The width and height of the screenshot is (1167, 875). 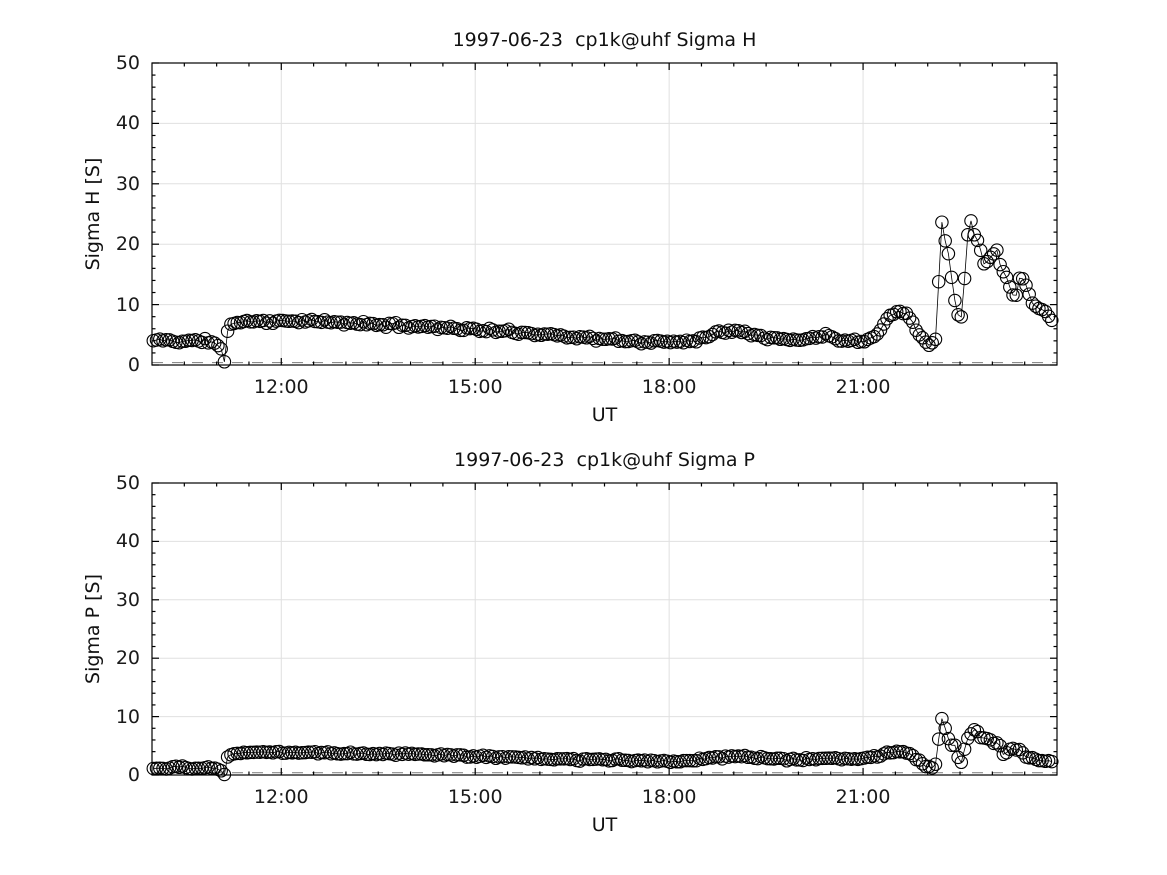 What do you see at coordinates (127, 63) in the screenshot?
I see `y-tick-label-sigma-h-50: 50` at bounding box center [127, 63].